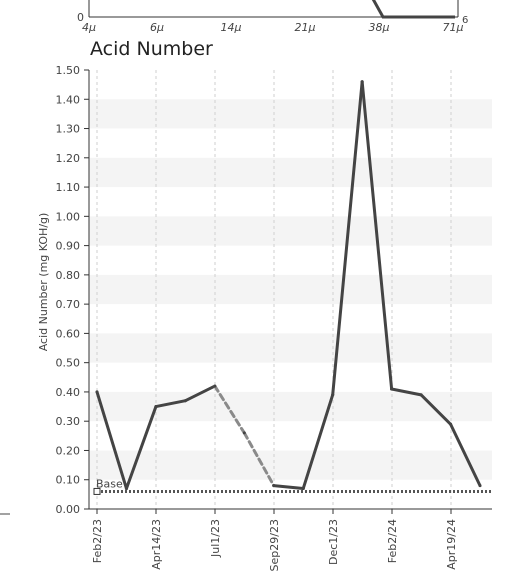 This screenshot has width=508, height=571. Describe the element at coordinates (413, 9) in the screenshot. I see `top-series-line` at that location.